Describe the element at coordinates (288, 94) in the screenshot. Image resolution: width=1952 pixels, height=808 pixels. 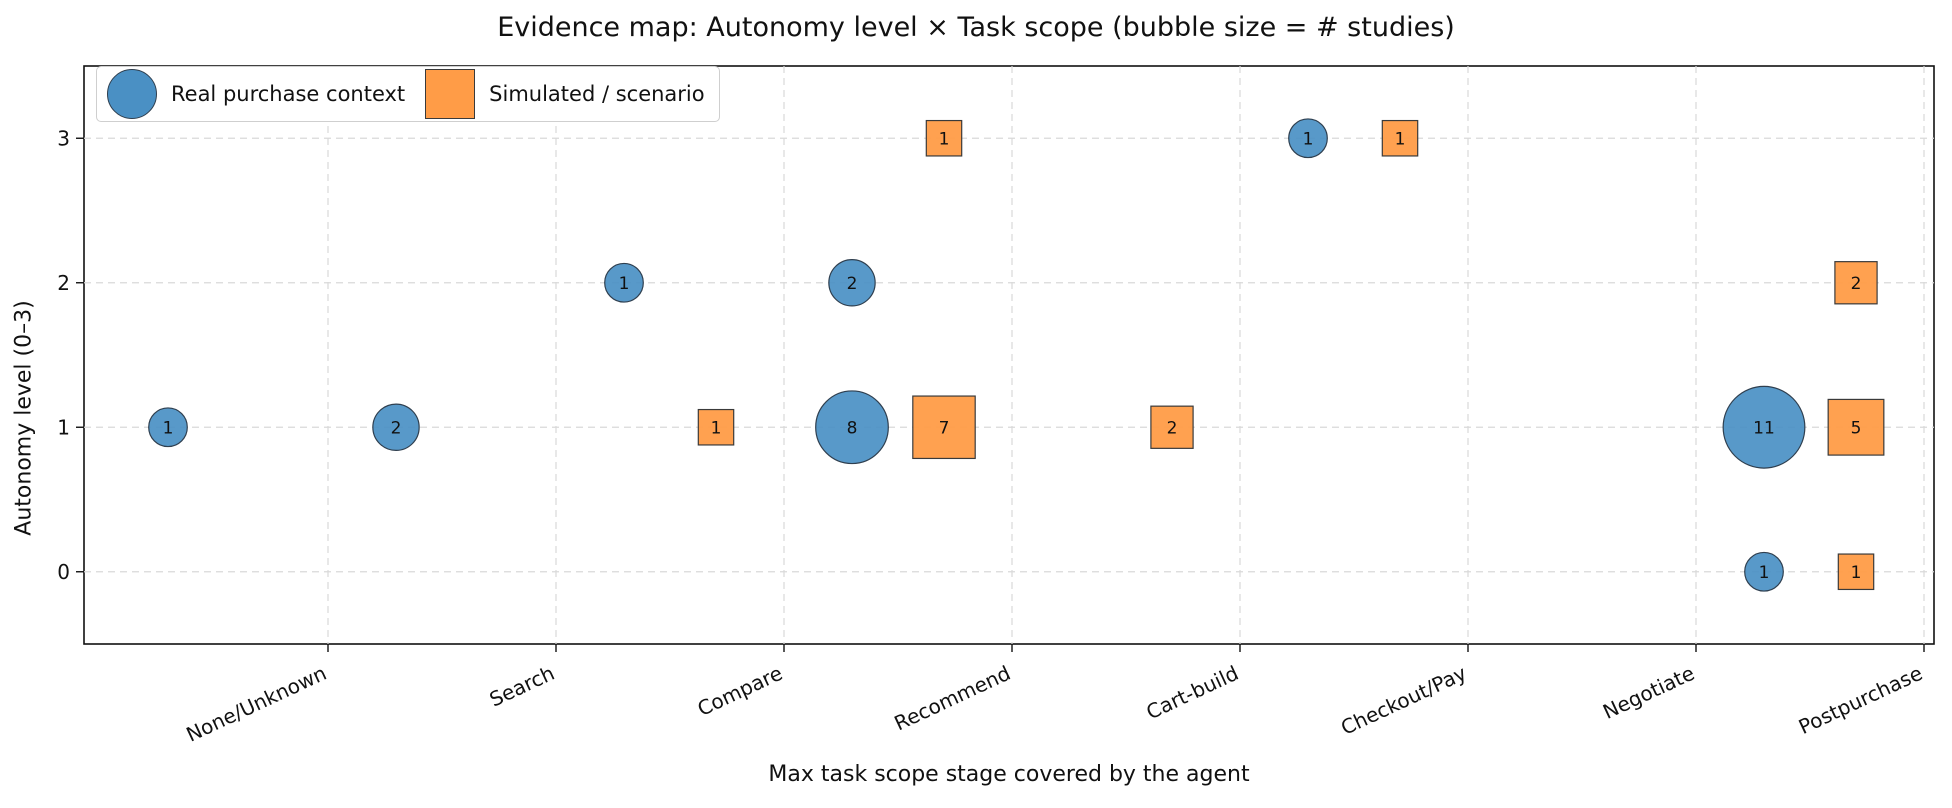
I see `legend-label-real: Real purchase context` at that location.